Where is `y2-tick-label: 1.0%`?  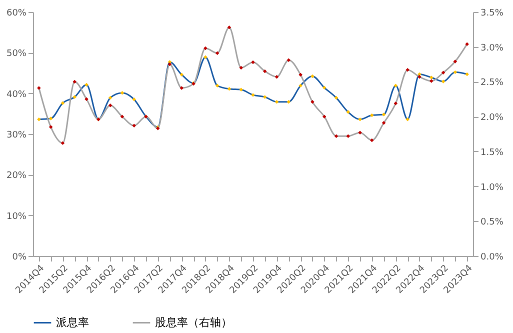
y2-tick-label: 1.0% is located at coordinates (492, 187).